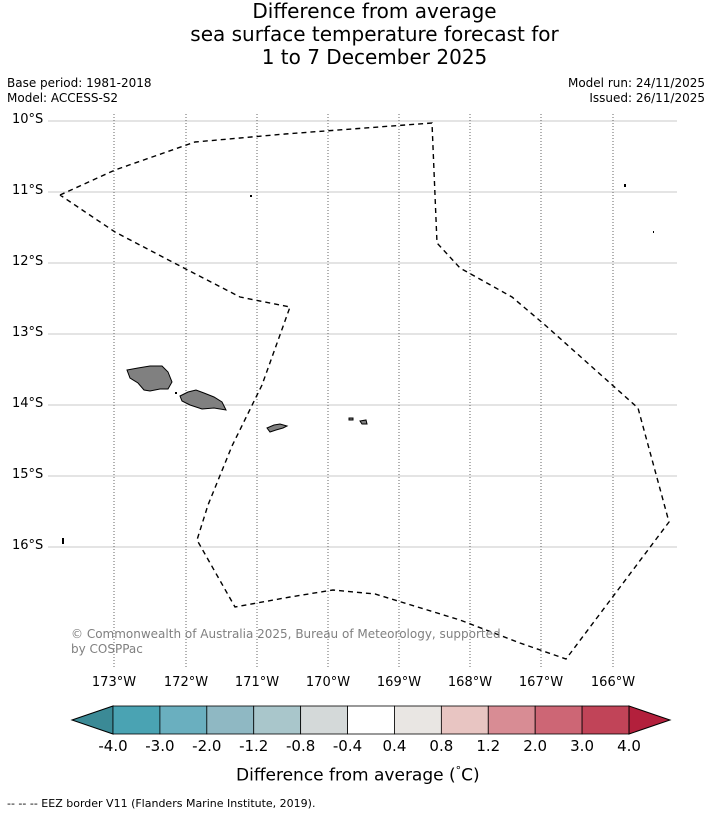 This screenshot has height=816, width=713. Describe the element at coordinates (28, 332) in the screenshot. I see `lat-label: 13°S` at that location.